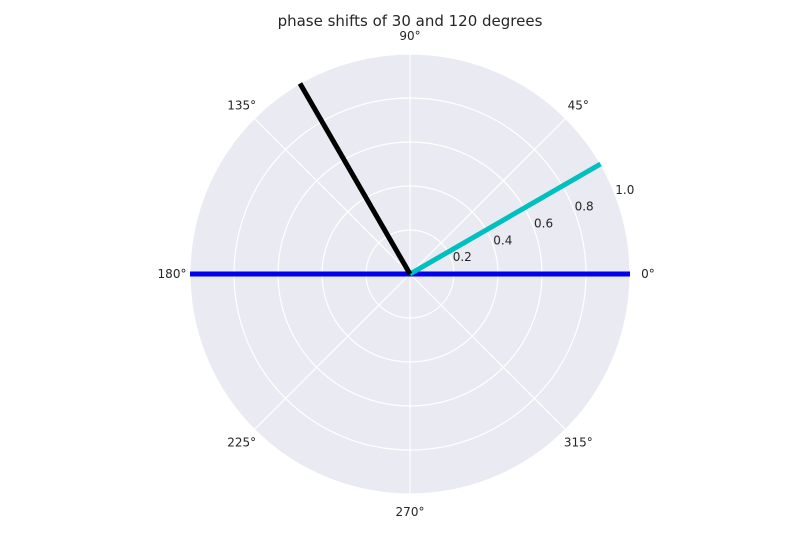 The height and width of the screenshot is (550, 800). What do you see at coordinates (241, 442) in the screenshot?
I see `angle-tick-label: 225°` at bounding box center [241, 442].